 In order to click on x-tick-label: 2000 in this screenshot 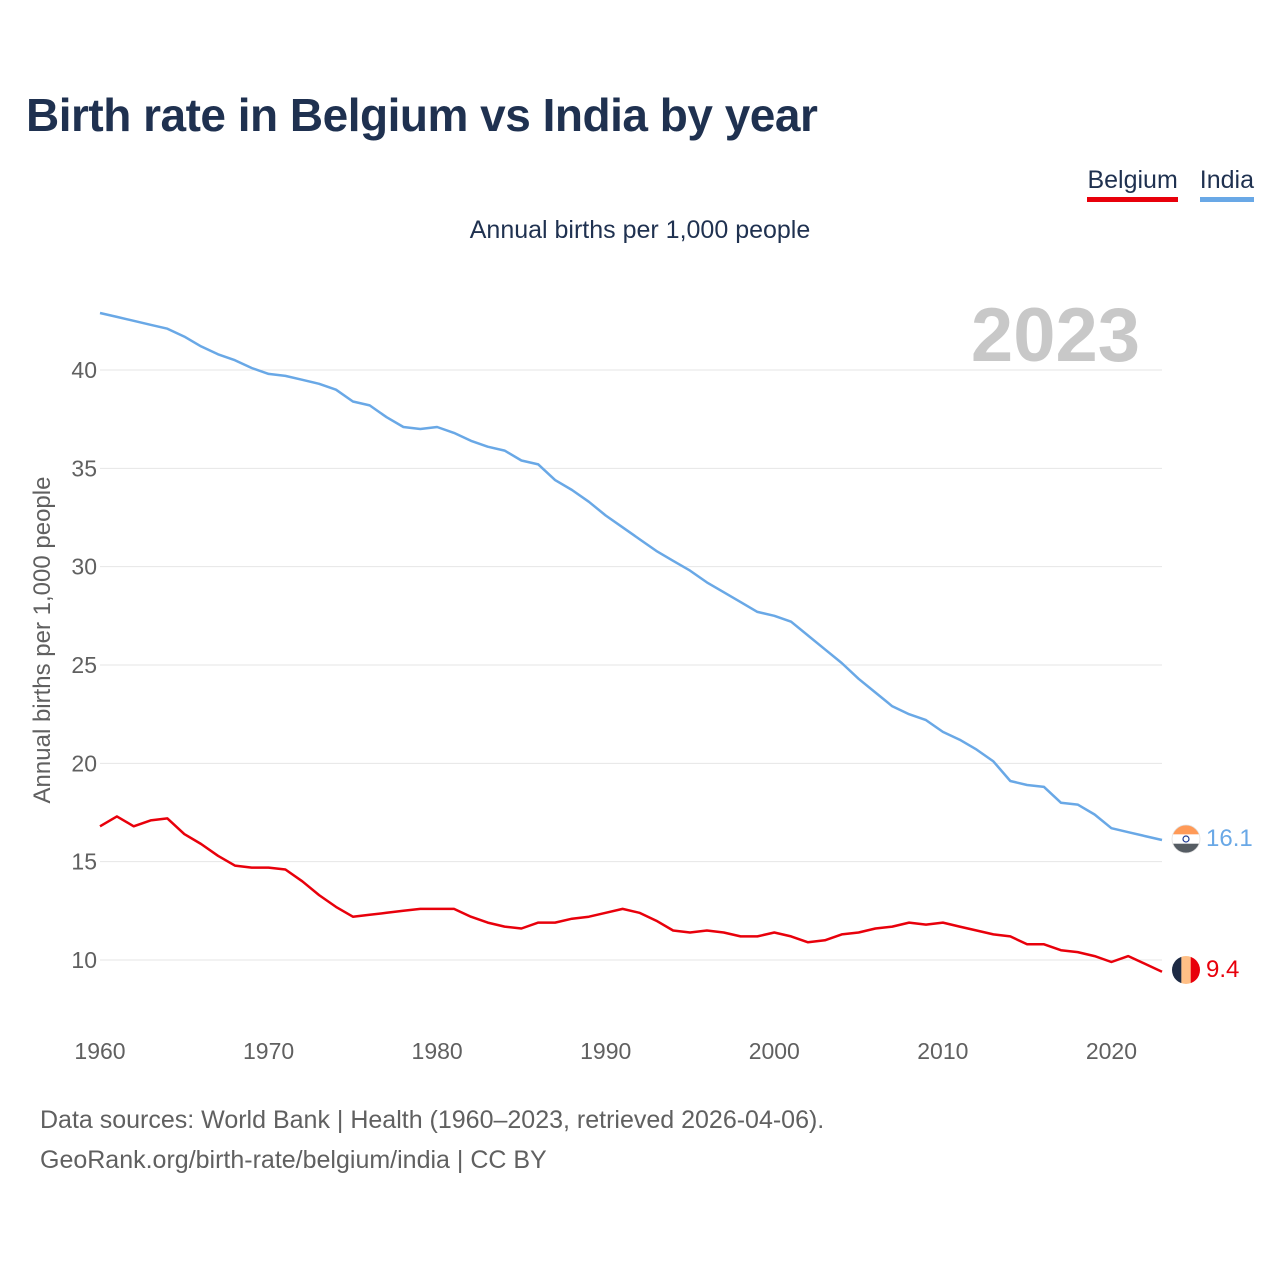, I will do `click(774, 1051)`.